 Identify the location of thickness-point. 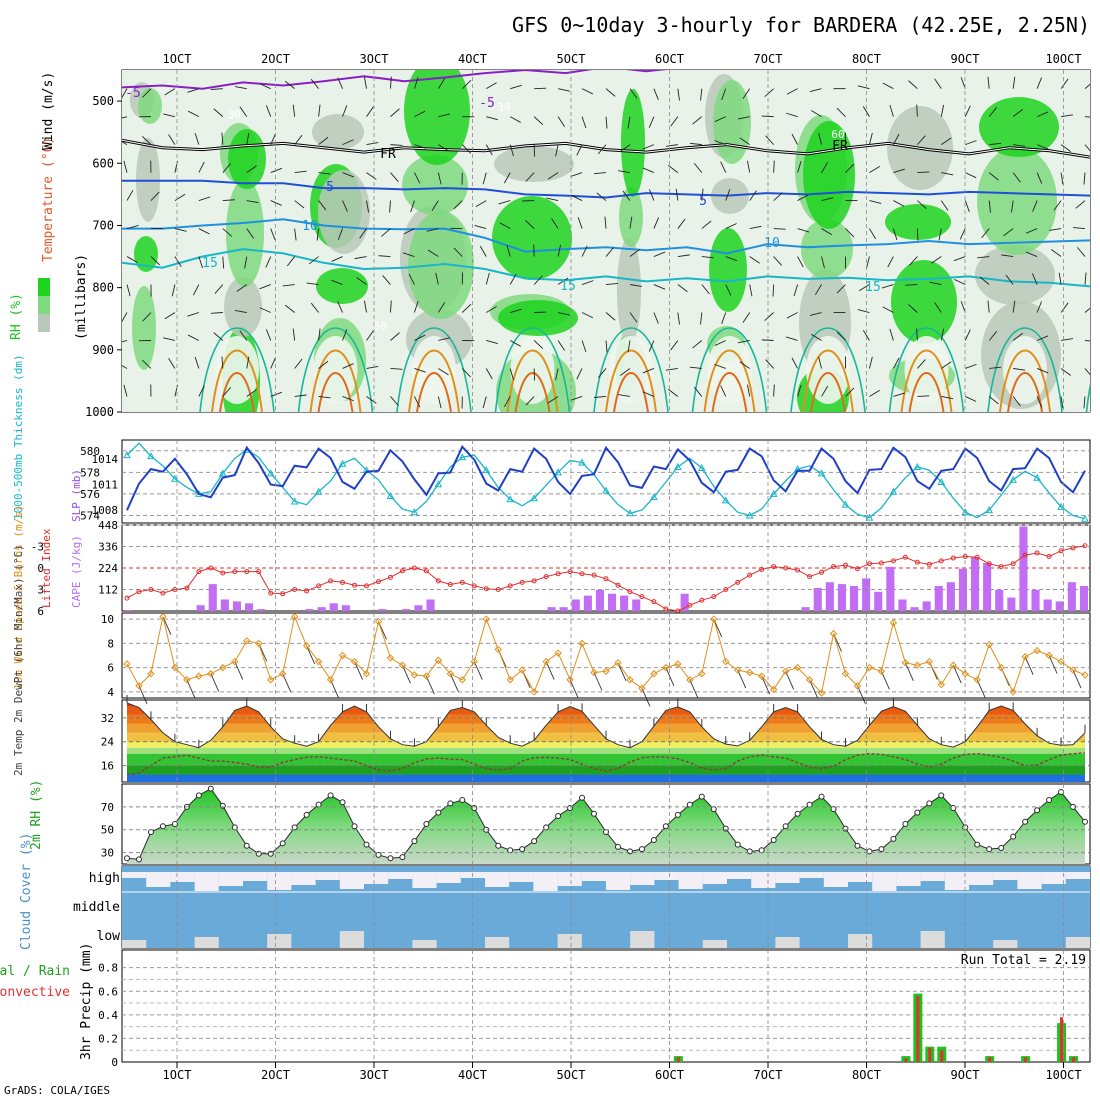
(773, 493).